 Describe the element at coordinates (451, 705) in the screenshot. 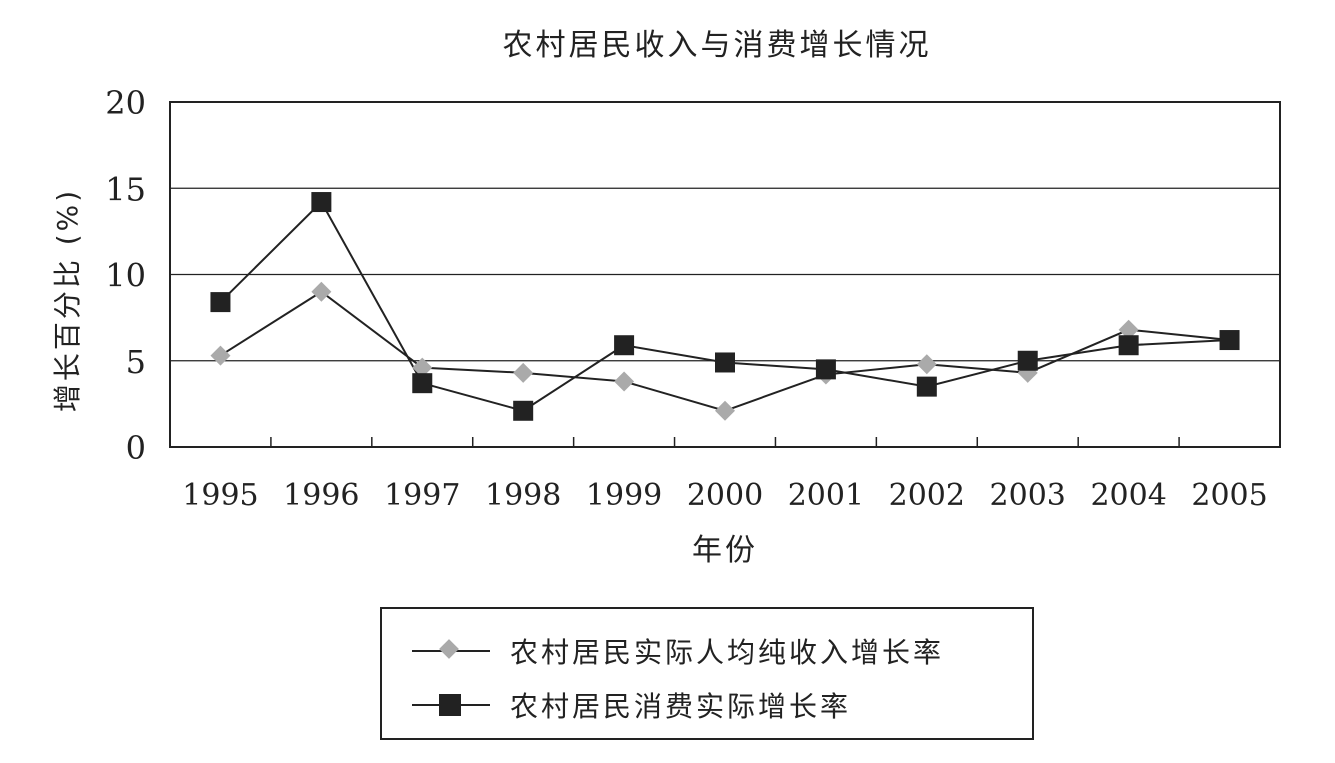

I see `legend-square-marker` at that location.